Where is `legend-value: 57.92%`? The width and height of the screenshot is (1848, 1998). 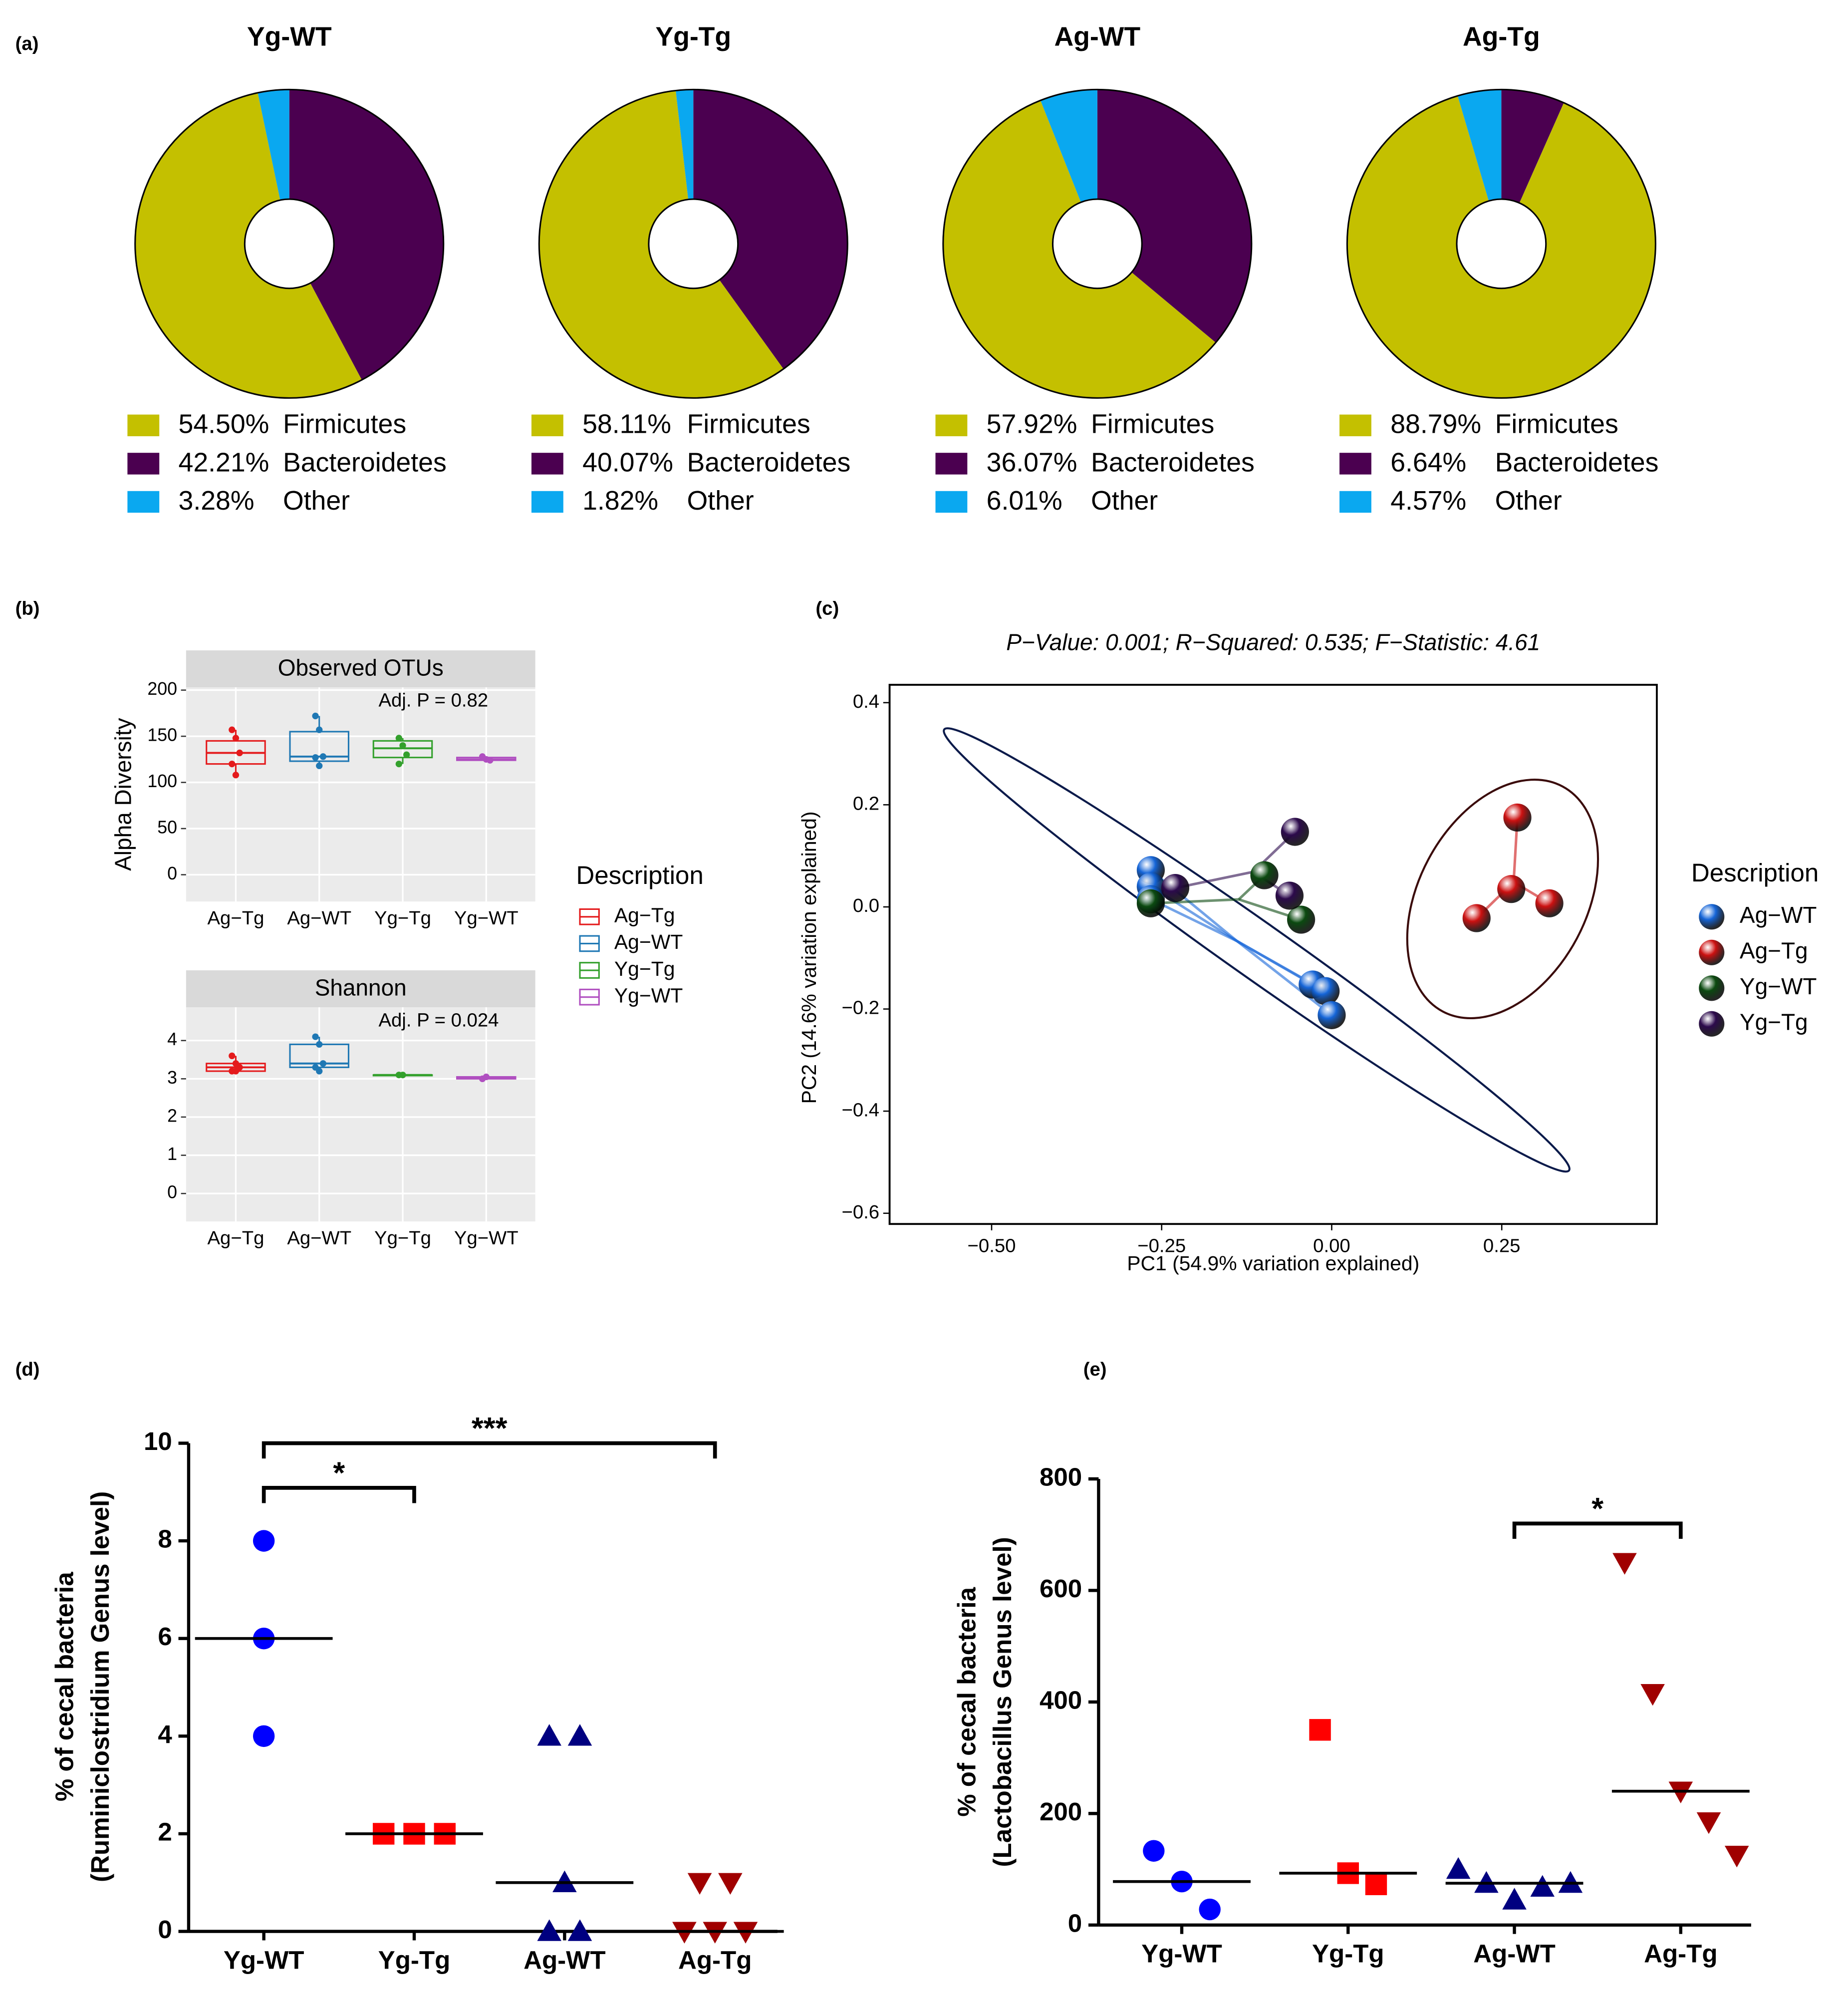 legend-value: 57.92% is located at coordinates (1032, 424).